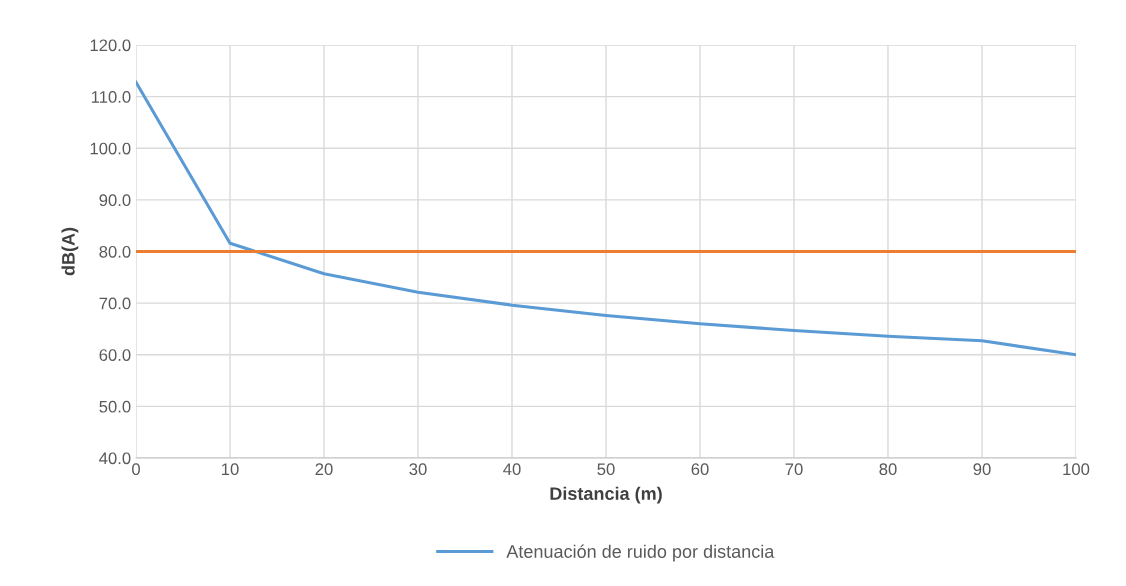 The image size is (1126, 586). What do you see at coordinates (982, 469) in the screenshot?
I see `x-tick-label: 90` at bounding box center [982, 469].